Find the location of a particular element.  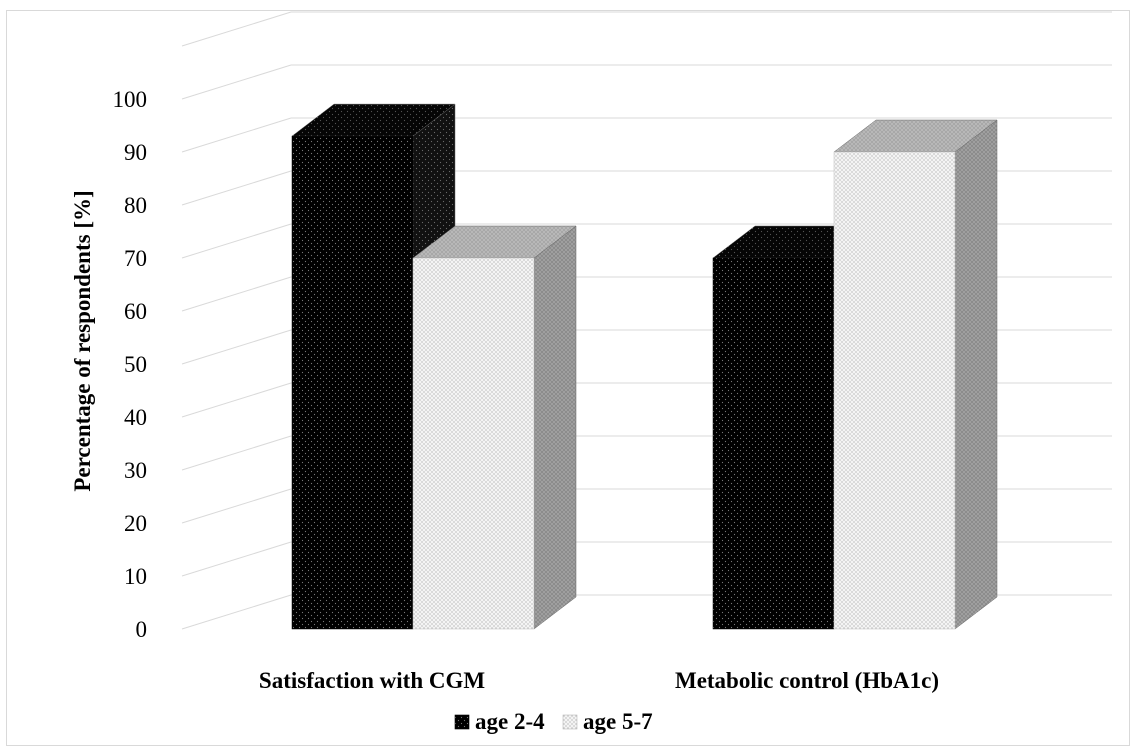

y-tick-label: 30 is located at coordinates (135, 470).